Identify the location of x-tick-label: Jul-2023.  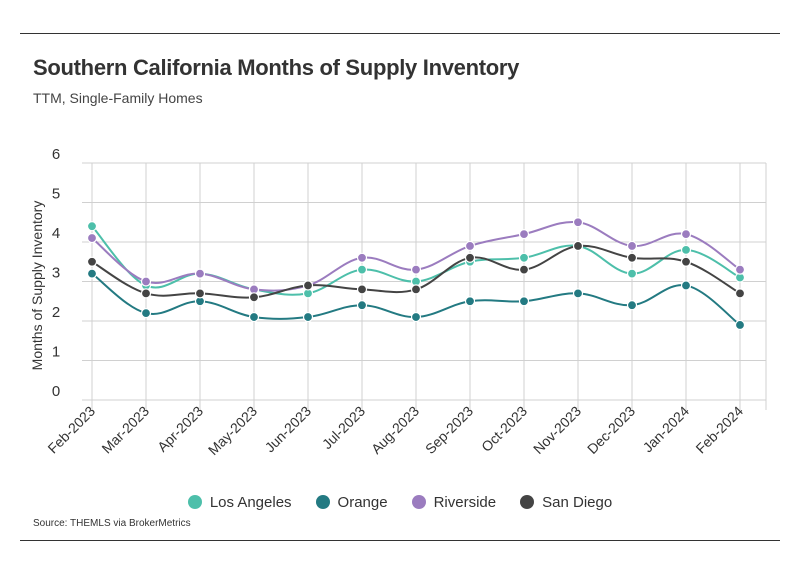
(343, 427).